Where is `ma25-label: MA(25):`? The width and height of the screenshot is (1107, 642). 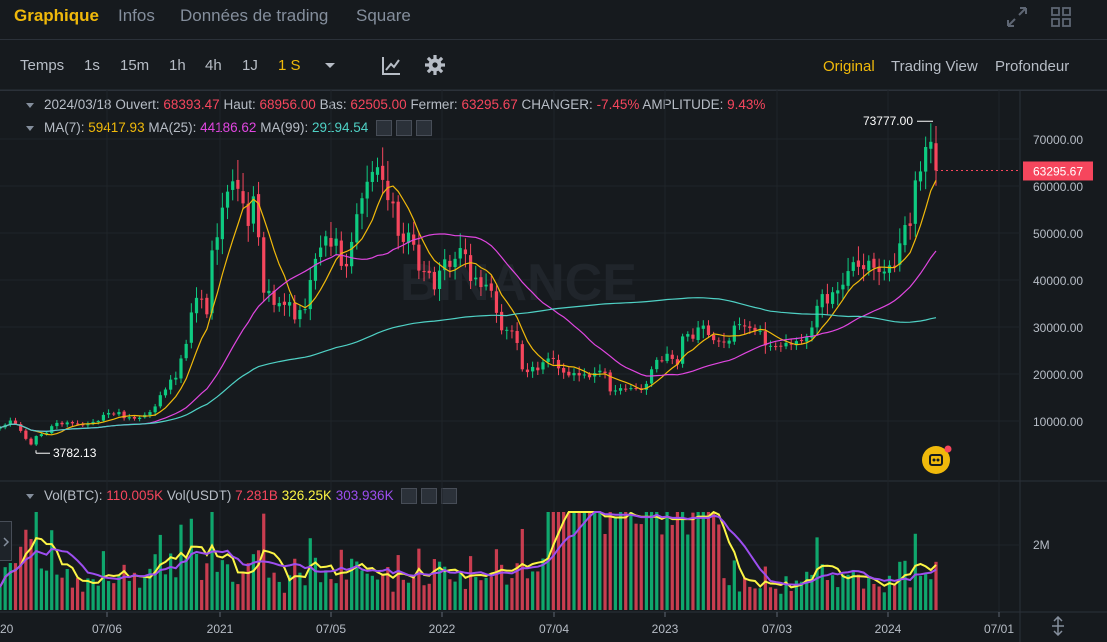
ma25-label: MA(25): is located at coordinates (172, 127).